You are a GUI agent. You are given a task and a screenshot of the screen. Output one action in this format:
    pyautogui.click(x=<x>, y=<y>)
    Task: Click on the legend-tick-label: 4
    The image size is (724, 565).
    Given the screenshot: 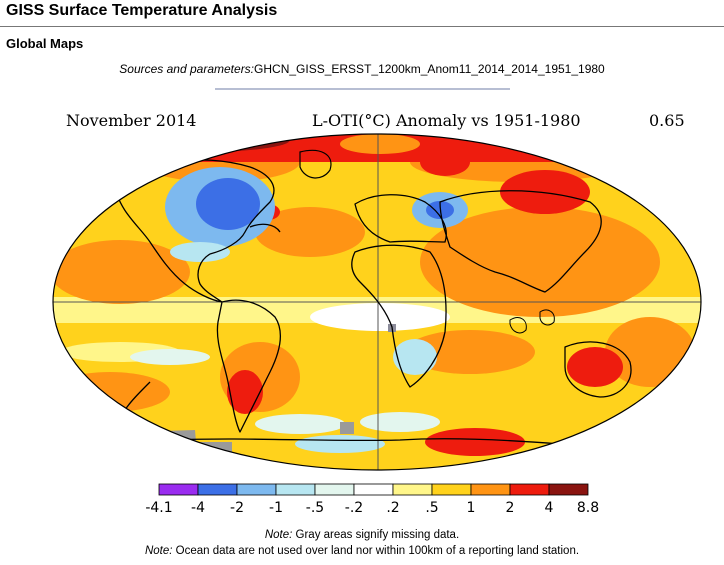 What is the action you would take?
    pyautogui.click(x=549, y=508)
    